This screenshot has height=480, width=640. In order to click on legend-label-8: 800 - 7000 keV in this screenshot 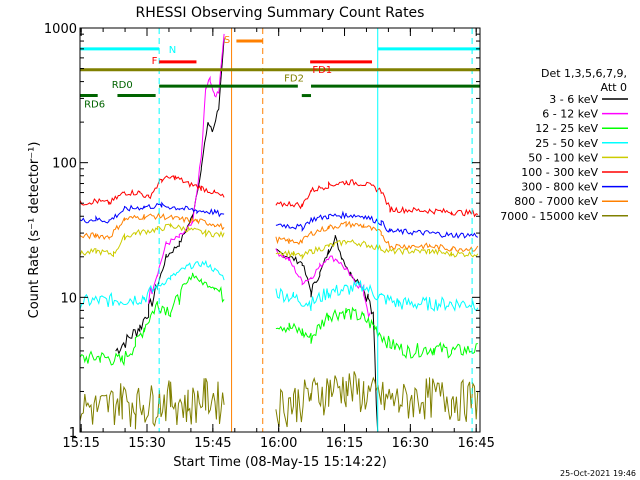, I will do `click(556, 201)`.